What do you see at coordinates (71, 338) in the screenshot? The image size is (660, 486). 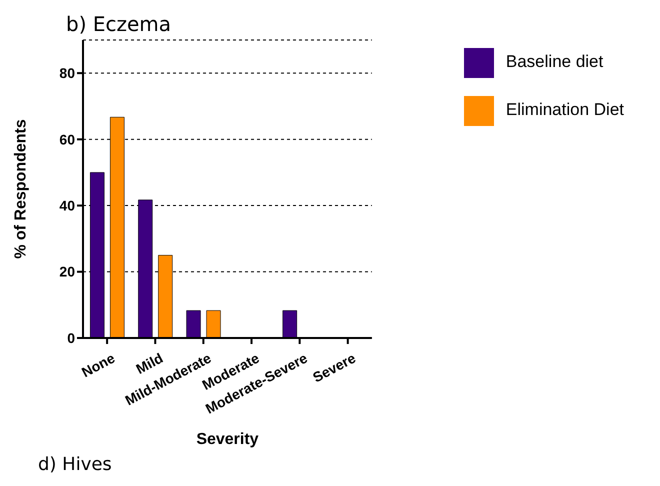 I see `y-tick-label: 0` at bounding box center [71, 338].